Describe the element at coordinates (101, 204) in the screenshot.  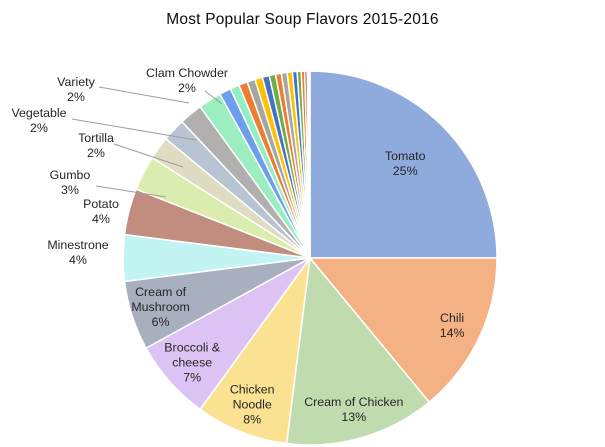
I see `slice-label-potato: Potato` at that location.